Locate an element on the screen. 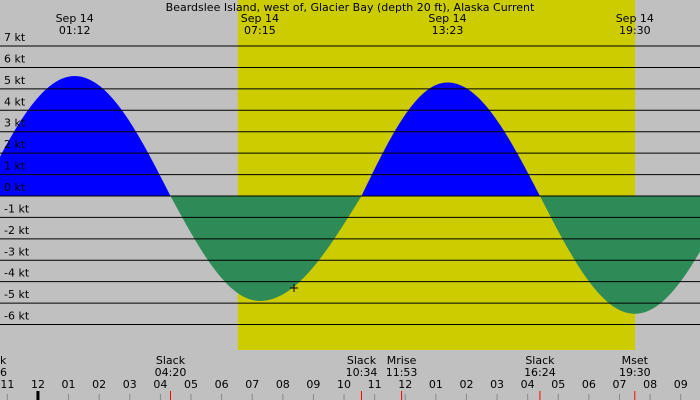  y-tick-label: -6 kt is located at coordinates (17, 316).